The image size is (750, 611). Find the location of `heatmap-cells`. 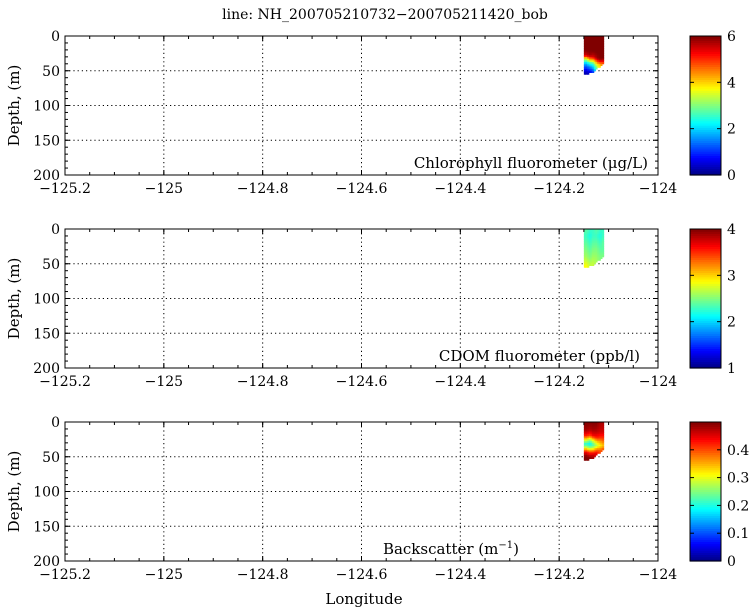

heatmap-cells is located at coordinates (594, 55).